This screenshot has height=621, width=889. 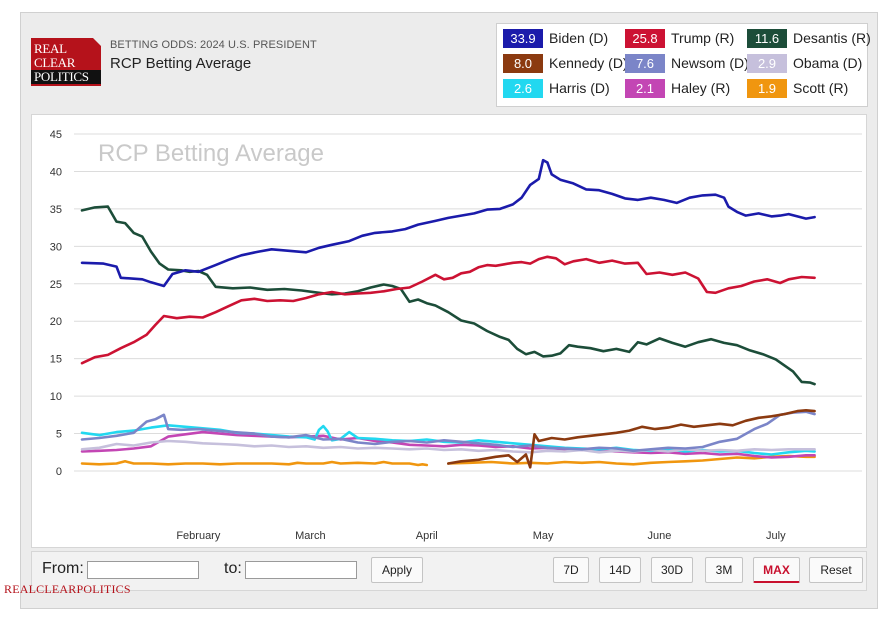 I want to click on series-line-kennedy, so click(x=631, y=439).